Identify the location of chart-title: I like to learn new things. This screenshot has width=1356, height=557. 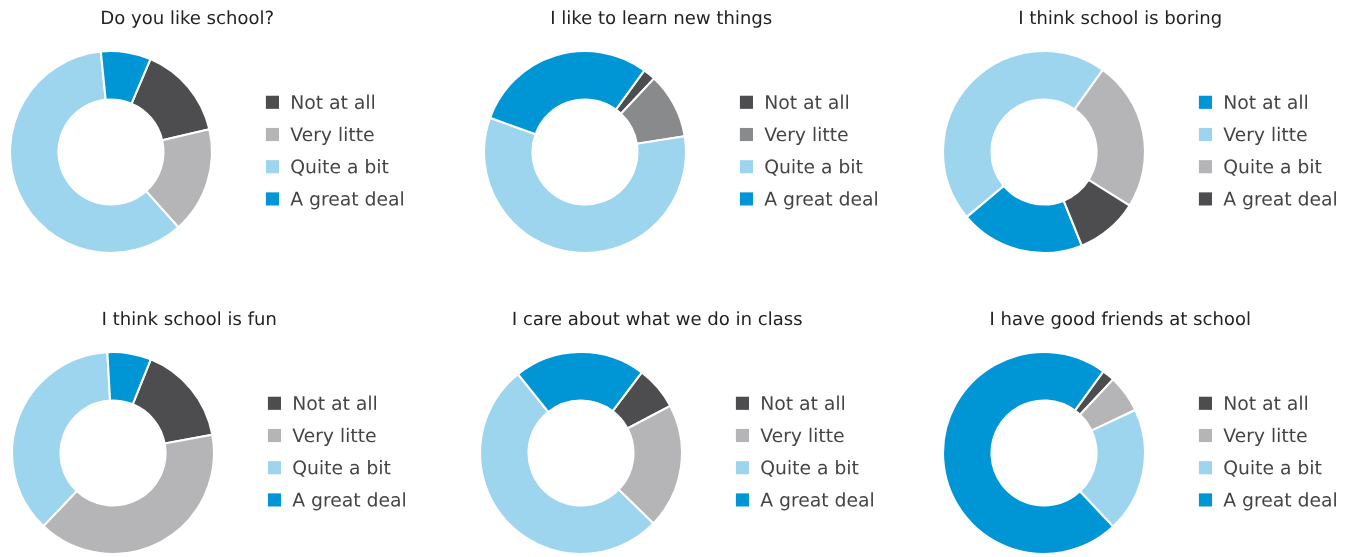
(662, 19).